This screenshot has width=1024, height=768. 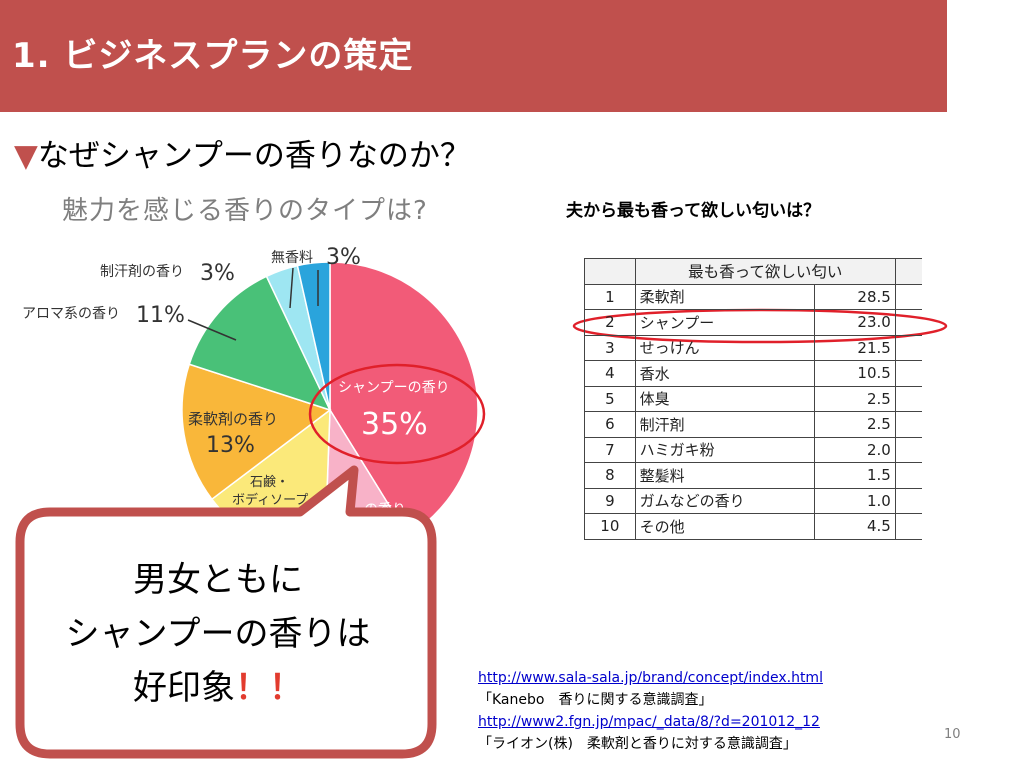 I want to click on pie-value-softener: 13%, so click(x=230, y=445).